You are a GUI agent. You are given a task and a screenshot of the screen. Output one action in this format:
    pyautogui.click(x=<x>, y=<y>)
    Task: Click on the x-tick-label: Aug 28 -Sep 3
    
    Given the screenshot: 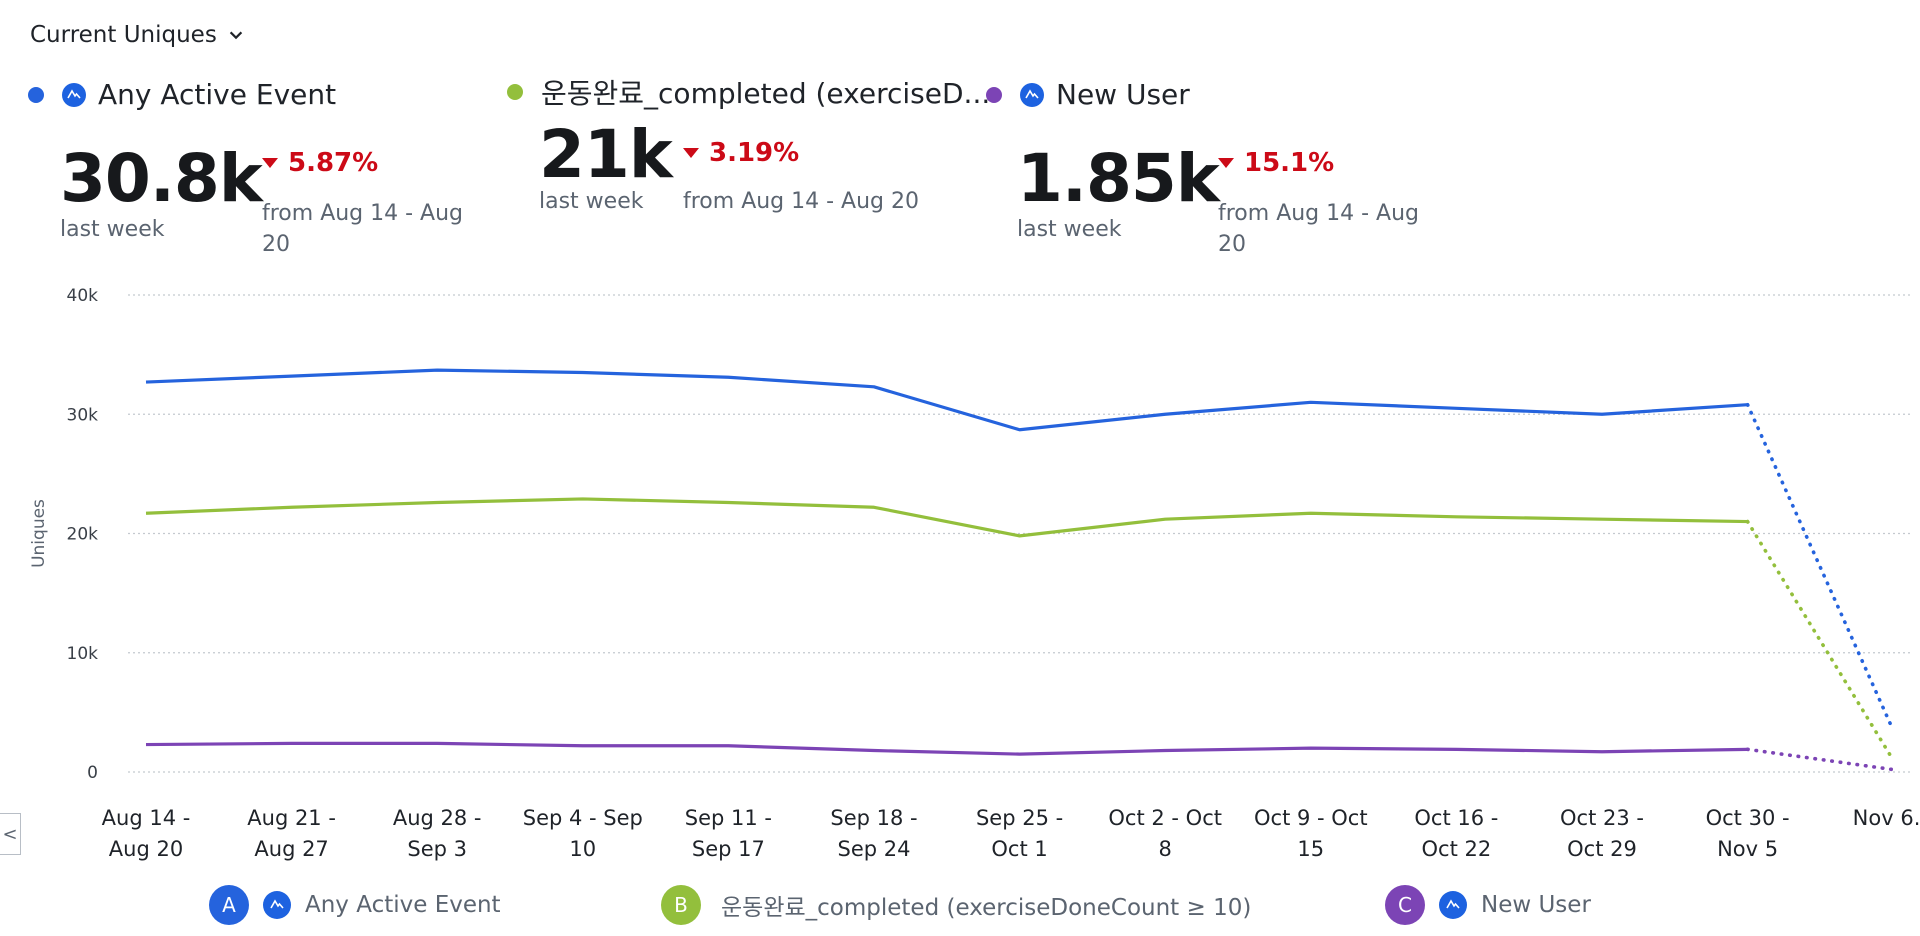 What is the action you would take?
    pyautogui.click(x=437, y=833)
    